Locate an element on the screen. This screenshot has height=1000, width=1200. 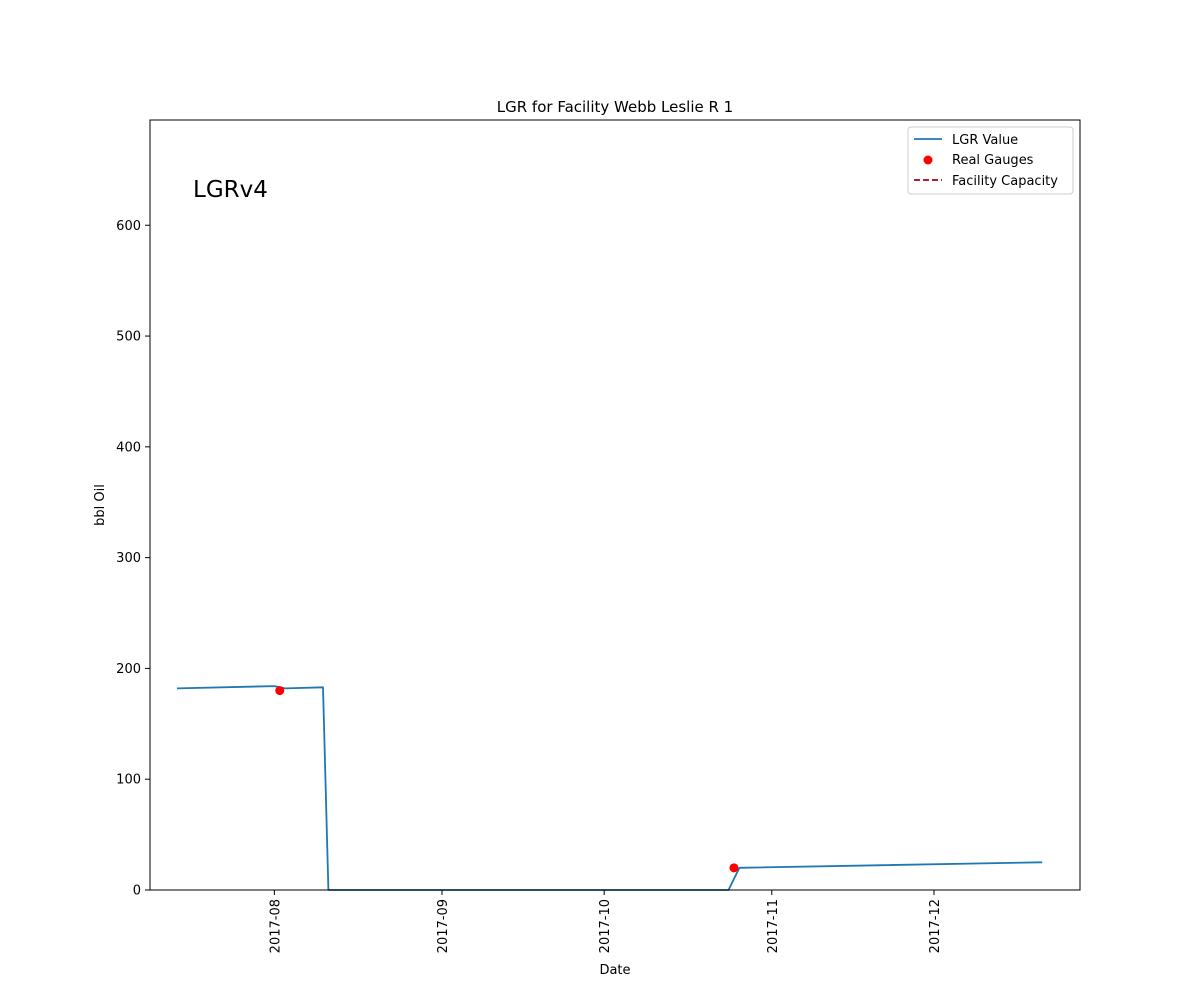
series-layer is located at coordinates (609, 788).